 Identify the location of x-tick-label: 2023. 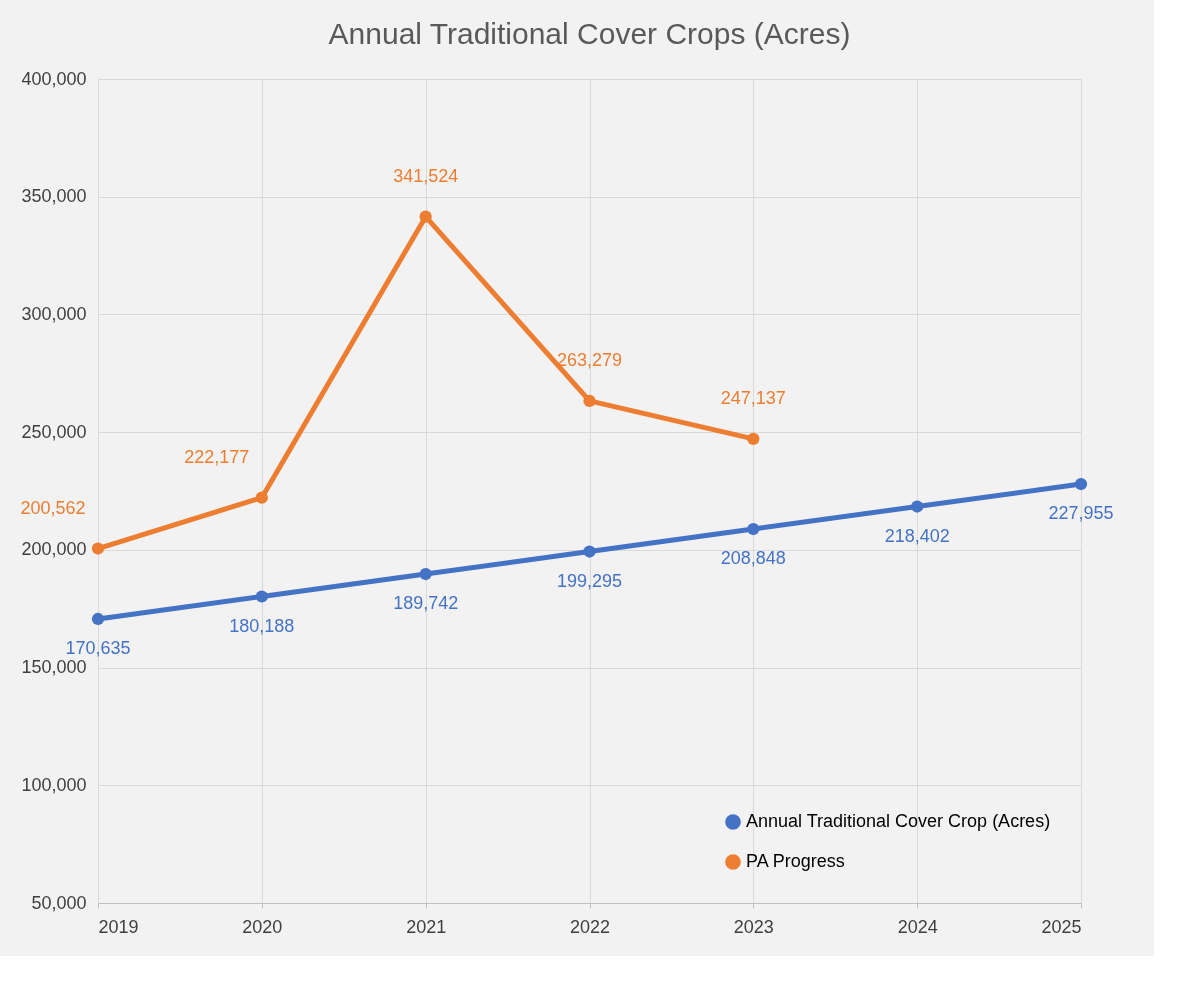
(753, 926).